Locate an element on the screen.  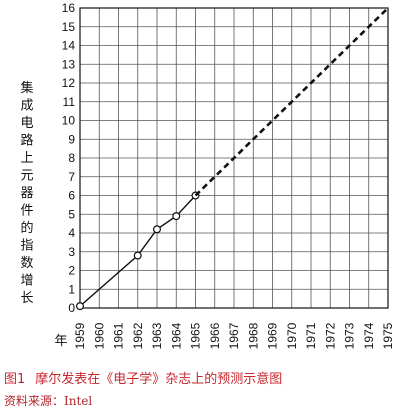
figure-caption: 图1 摩尔发表在《电子学》杂志上的预测示意图 is located at coordinates (143, 377).